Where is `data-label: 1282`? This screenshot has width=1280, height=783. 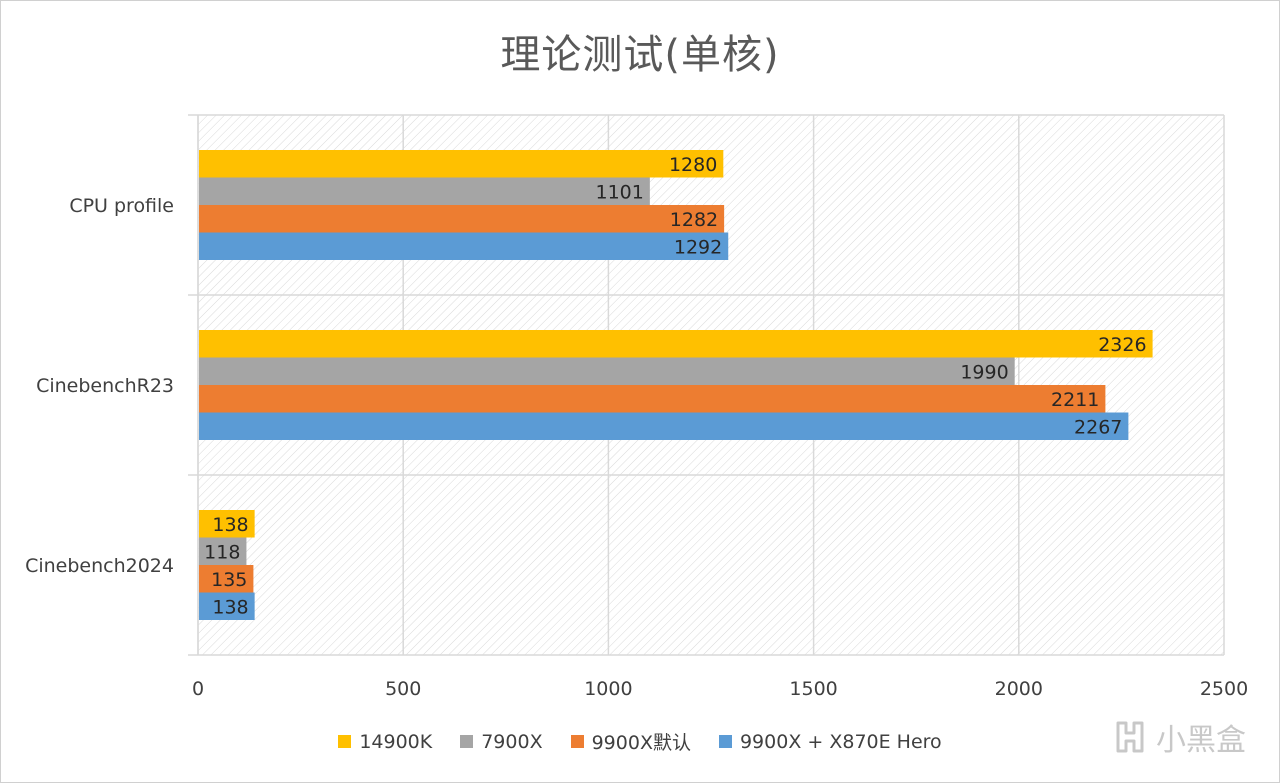 data-label: 1282 is located at coordinates (694, 220).